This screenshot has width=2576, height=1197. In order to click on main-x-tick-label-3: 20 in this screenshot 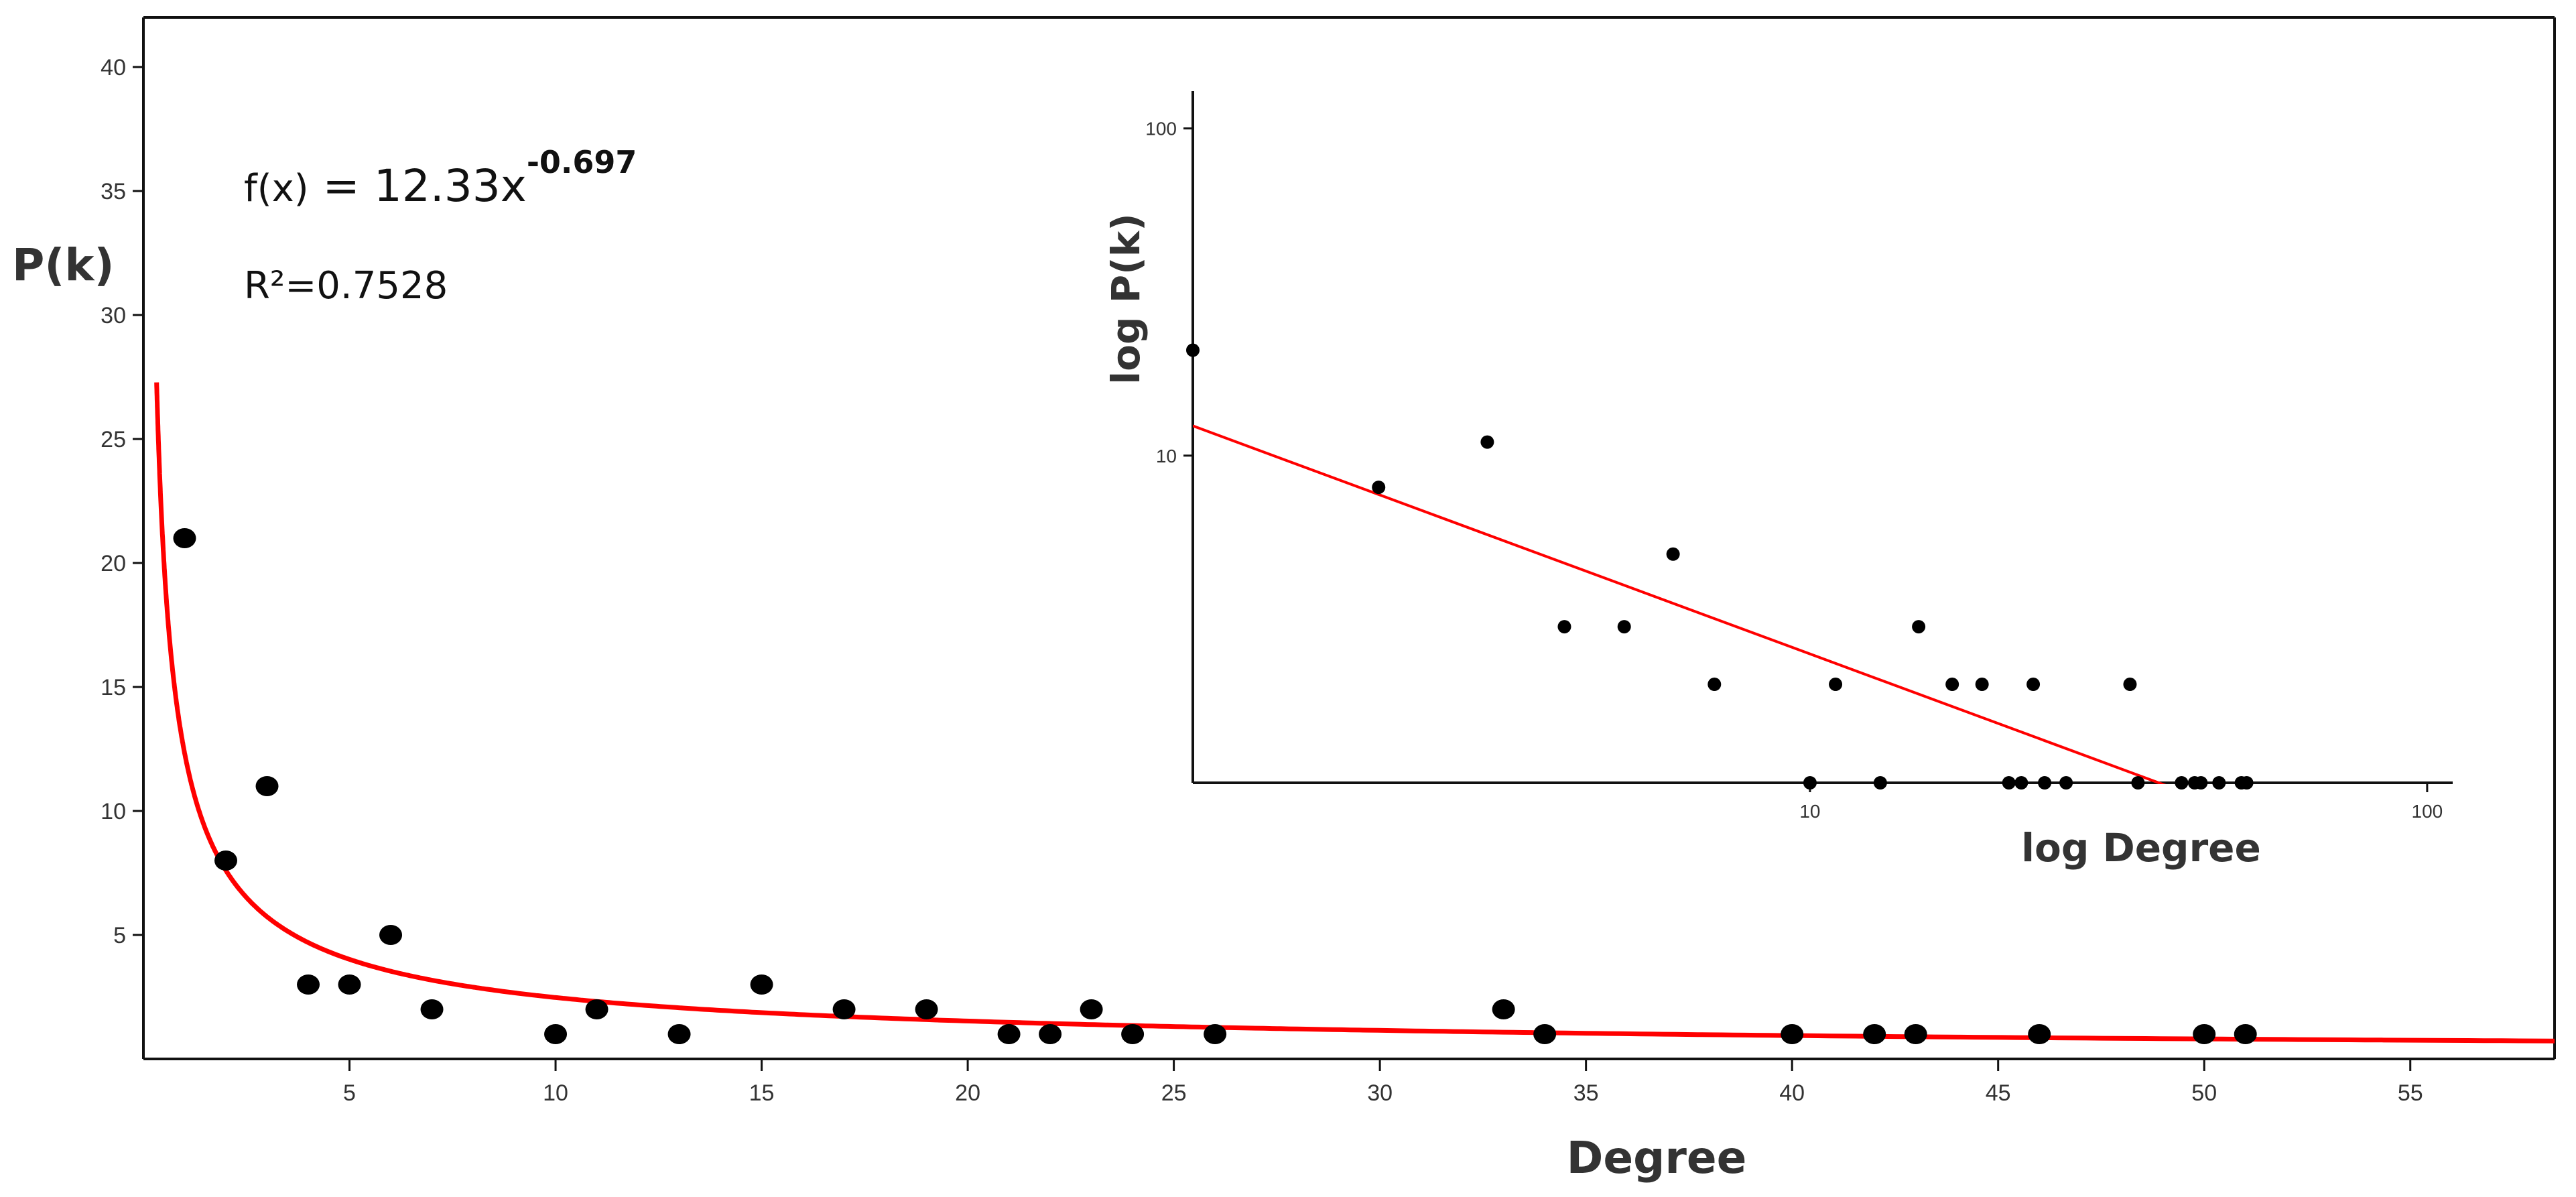, I will do `click(967, 1093)`.